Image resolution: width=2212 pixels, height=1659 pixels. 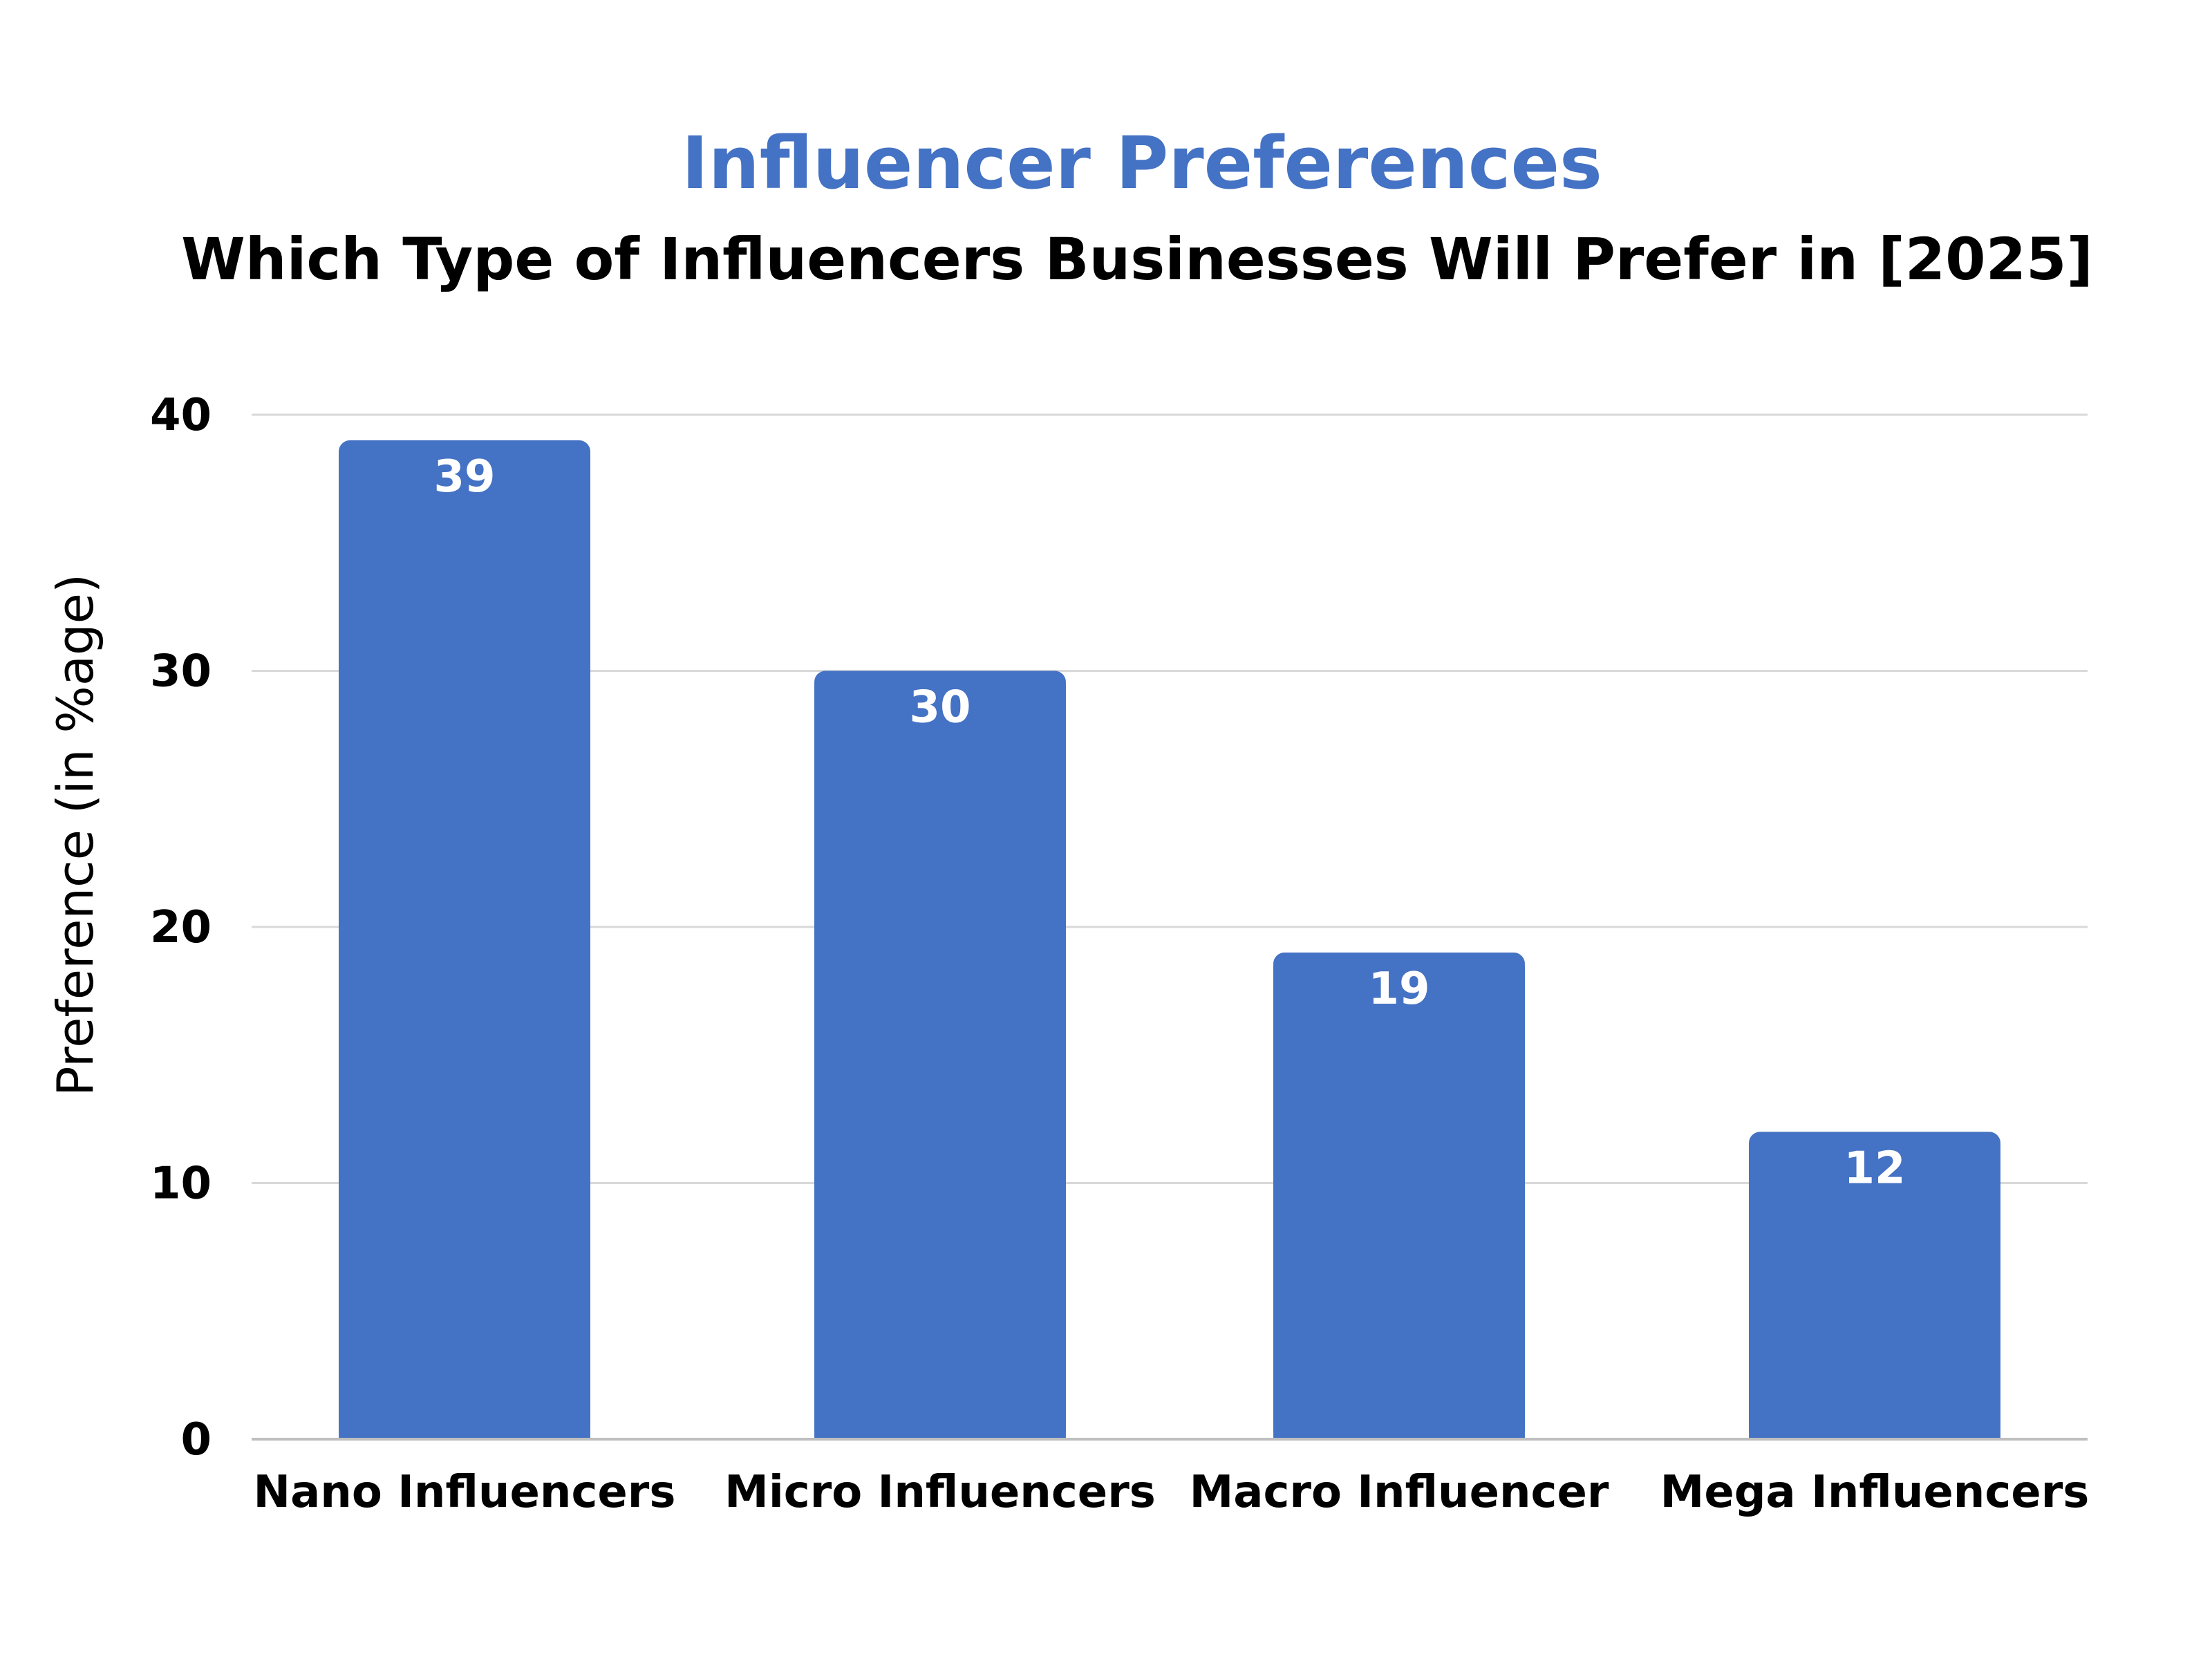 I want to click on y-tick-label: 20, so click(x=181, y=927).